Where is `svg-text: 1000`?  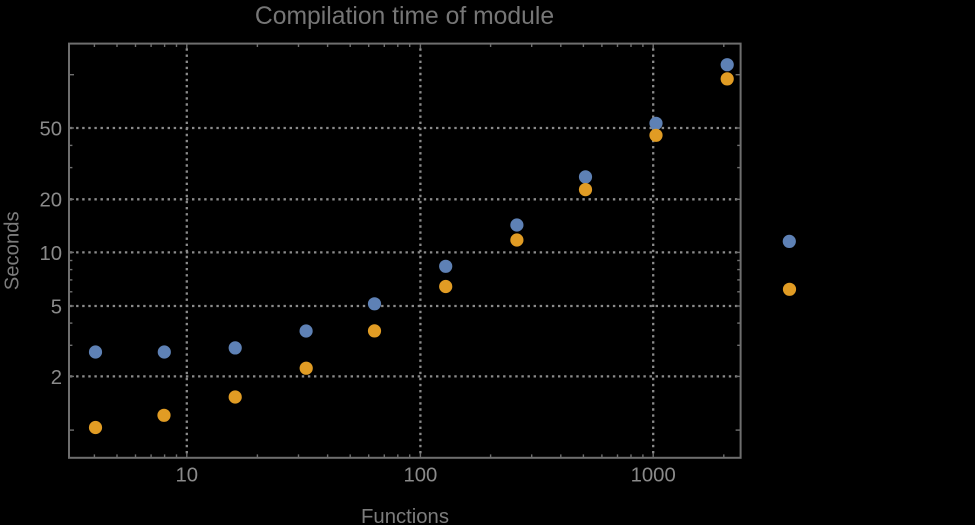
svg-text: 1000 is located at coordinates (653, 476).